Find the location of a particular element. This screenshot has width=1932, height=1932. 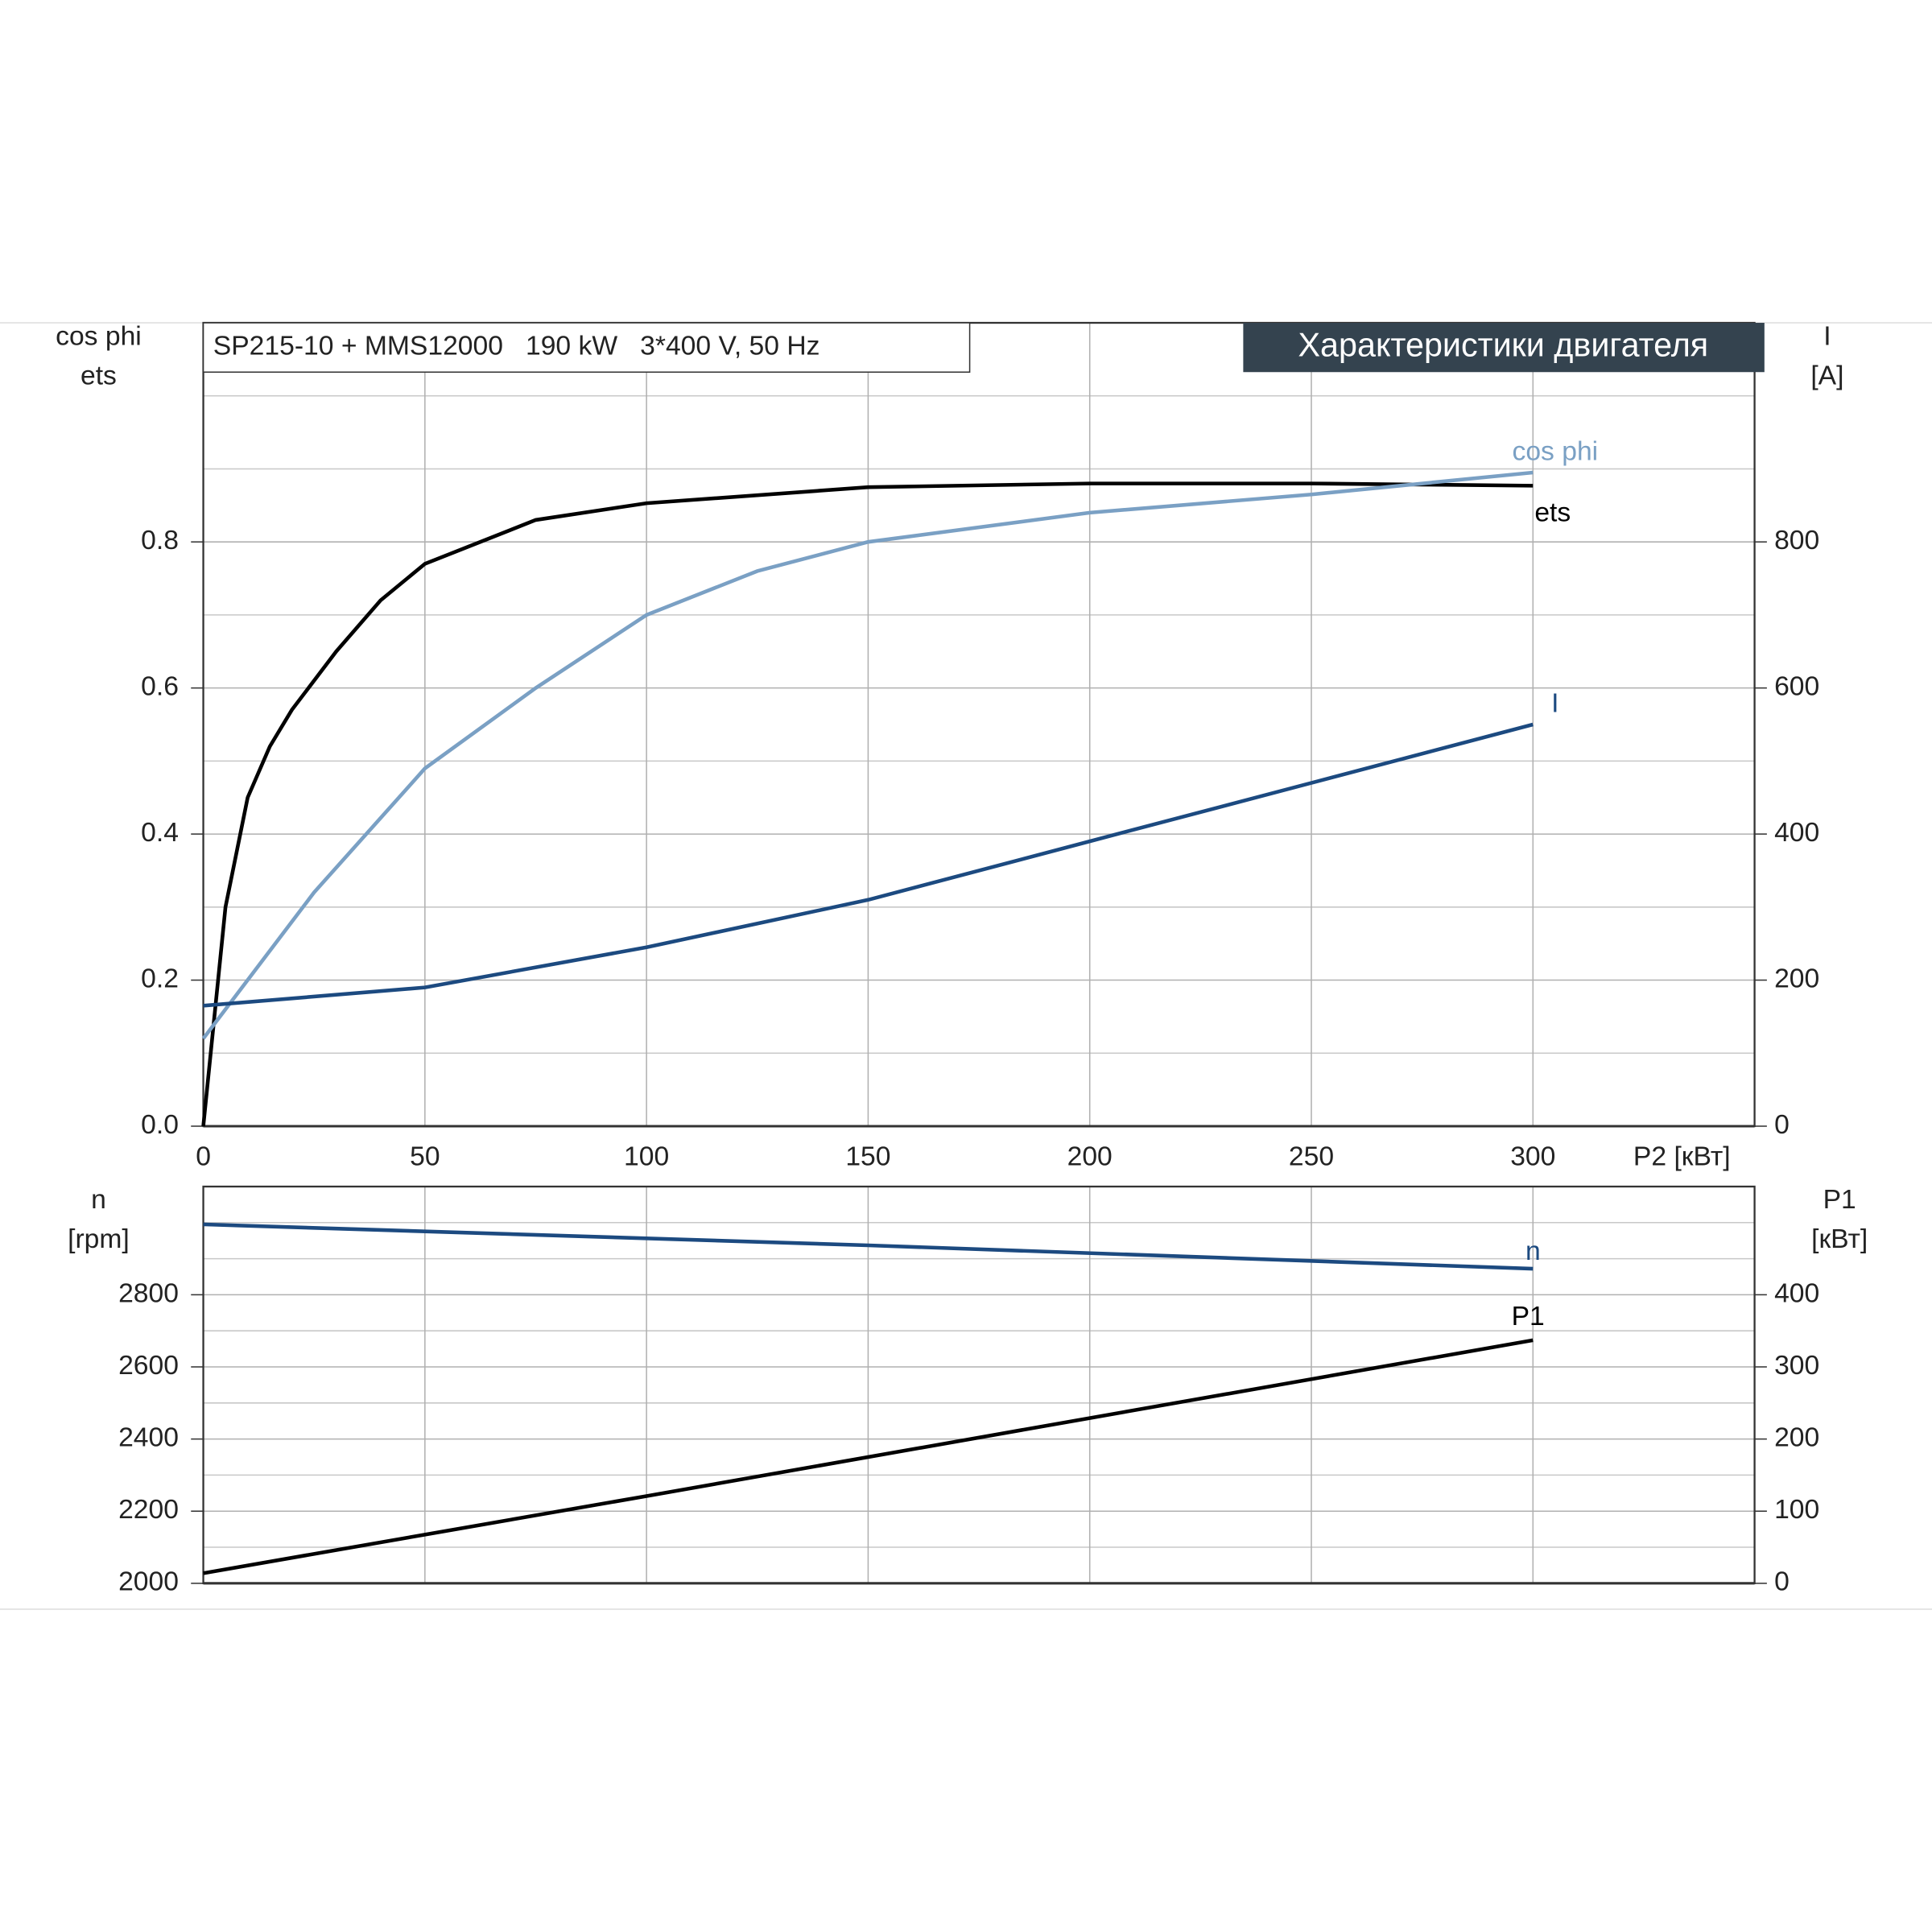

y2-axis-label: [кВт] is located at coordinates (1839, 1239).